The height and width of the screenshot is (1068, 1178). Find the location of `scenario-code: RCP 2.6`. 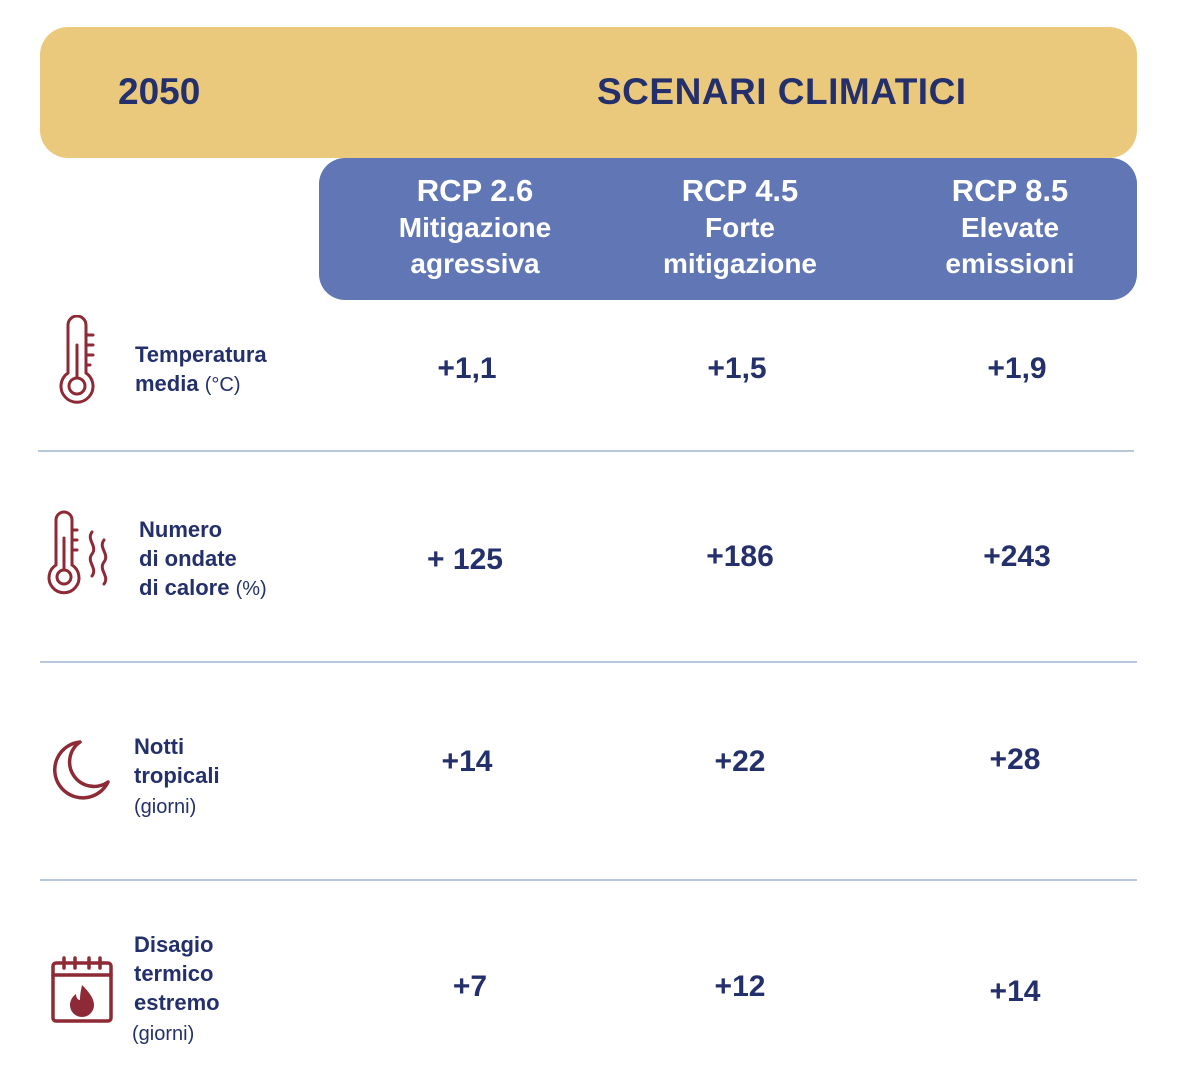

scenario-code: RCP 2.6 is located at coordinates (475, 190).